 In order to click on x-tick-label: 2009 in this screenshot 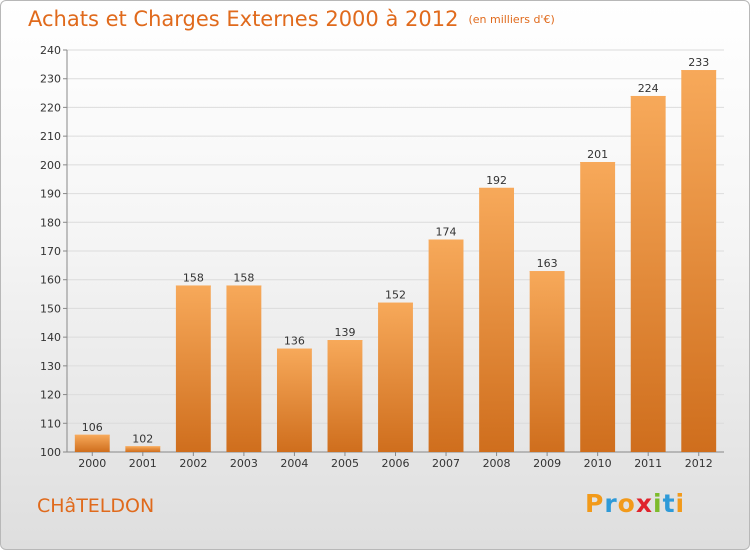, I will do `click(547, 463)`.